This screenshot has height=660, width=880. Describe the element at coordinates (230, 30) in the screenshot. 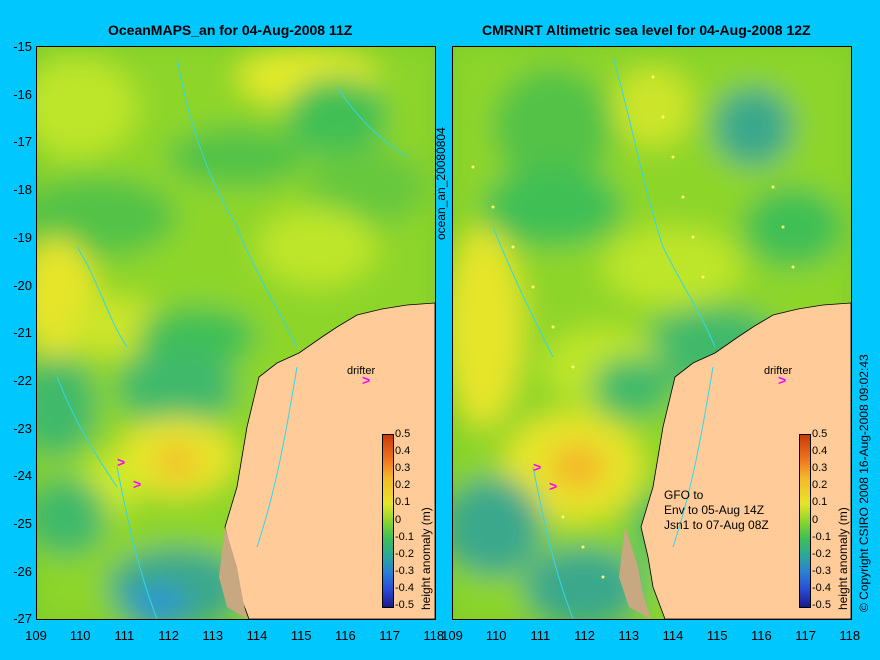

I see `left-map-title: OceanMAPS_an for 04-Aug-2008 11Z` at that location.